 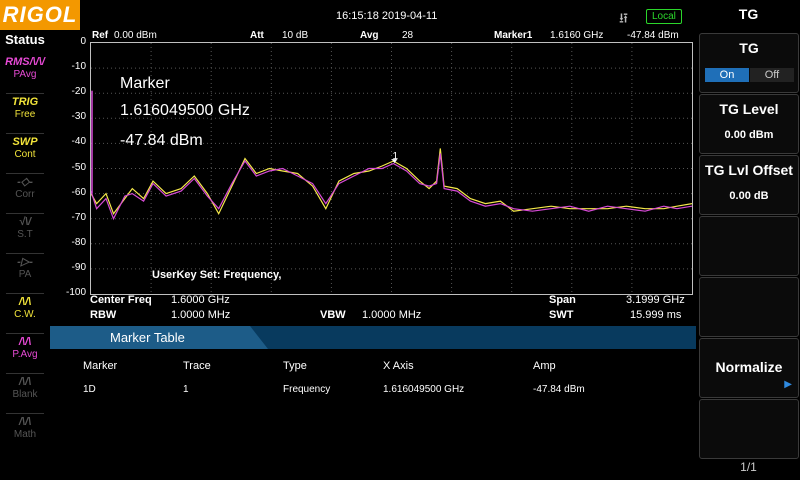 I want to click on status-icon-4: √\/S.T, so click(x=25, y=235).